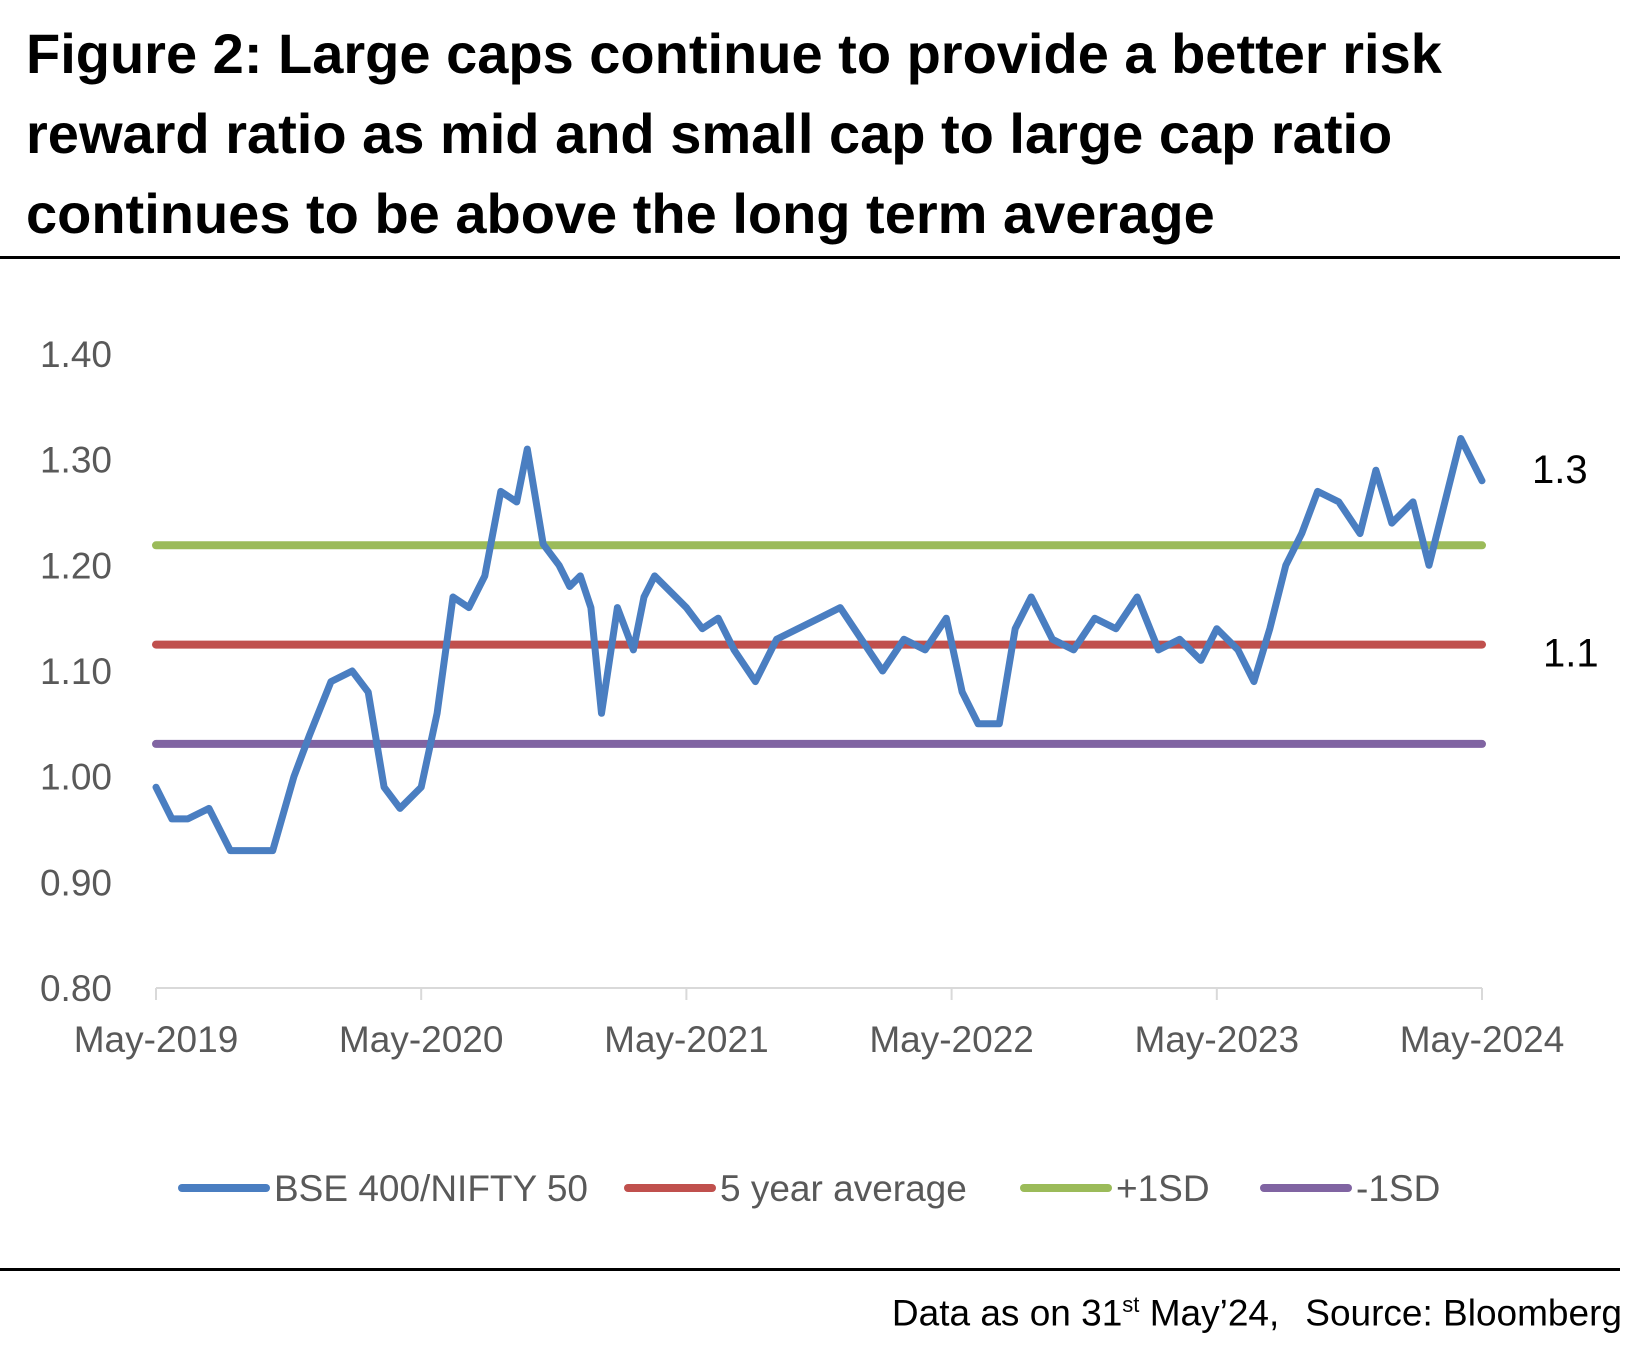 The width and height of the screenshot is (1627, 1362). I want to click on end-label-average: 1.1, so click(1571, 654).